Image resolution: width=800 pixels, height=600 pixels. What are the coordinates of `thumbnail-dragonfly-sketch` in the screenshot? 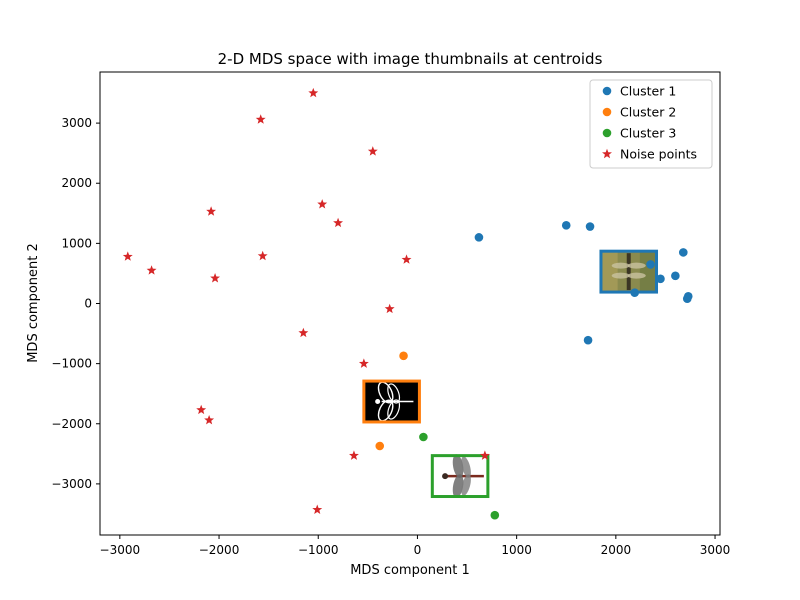 It's located at (391, 401).